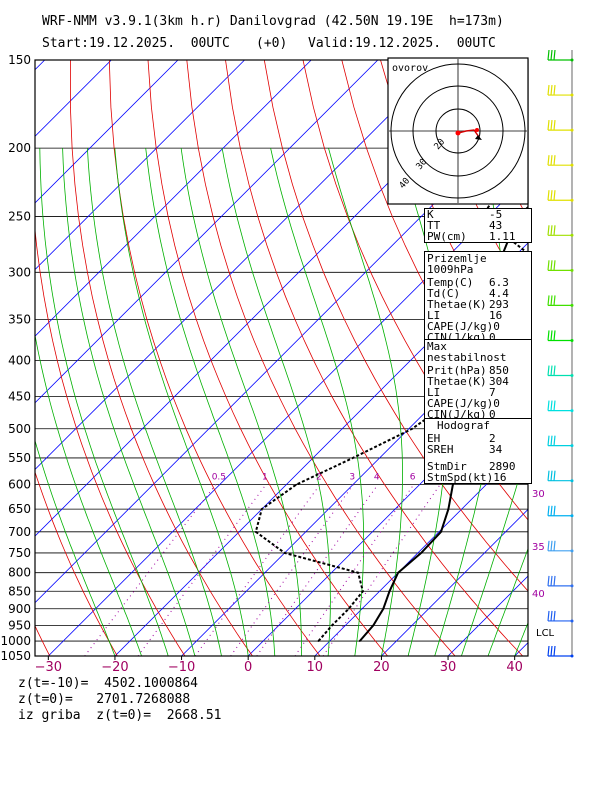 This screenshot has width=600, height=800. Describe the element at coordinates (315, 667) in the screenshot. I see `x-tick-label: 10` at that location.